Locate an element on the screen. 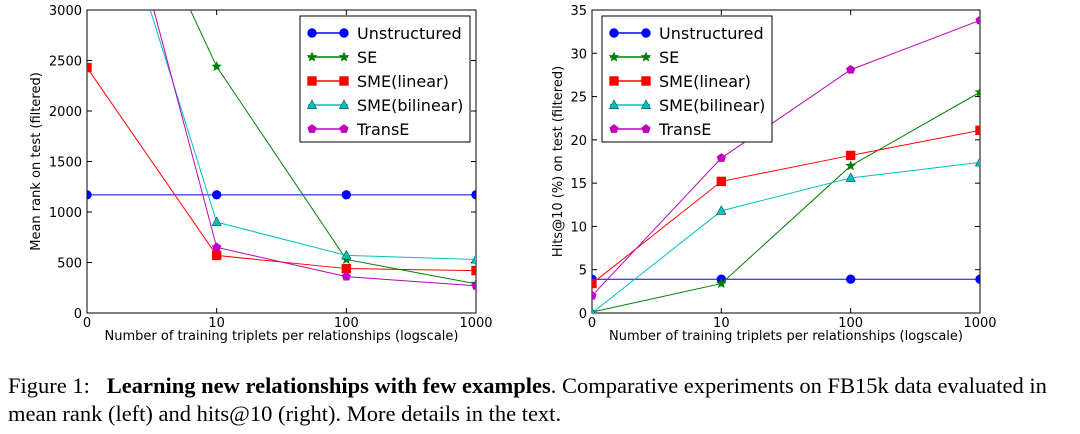 Image resolution: width=1080 pixels, height=434 pixels. y-tick-label: 500 is located at coordinates (69, 264).